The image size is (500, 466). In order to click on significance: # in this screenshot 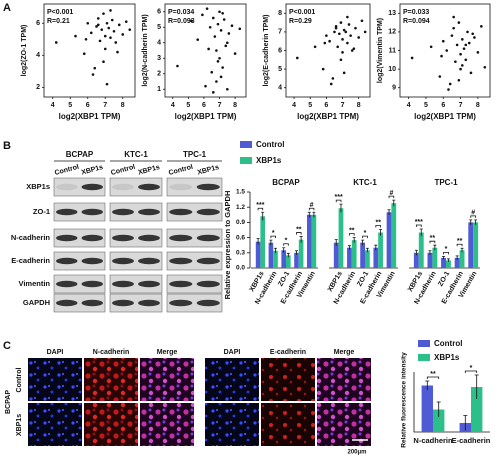, I will do `click(391, 193)`.